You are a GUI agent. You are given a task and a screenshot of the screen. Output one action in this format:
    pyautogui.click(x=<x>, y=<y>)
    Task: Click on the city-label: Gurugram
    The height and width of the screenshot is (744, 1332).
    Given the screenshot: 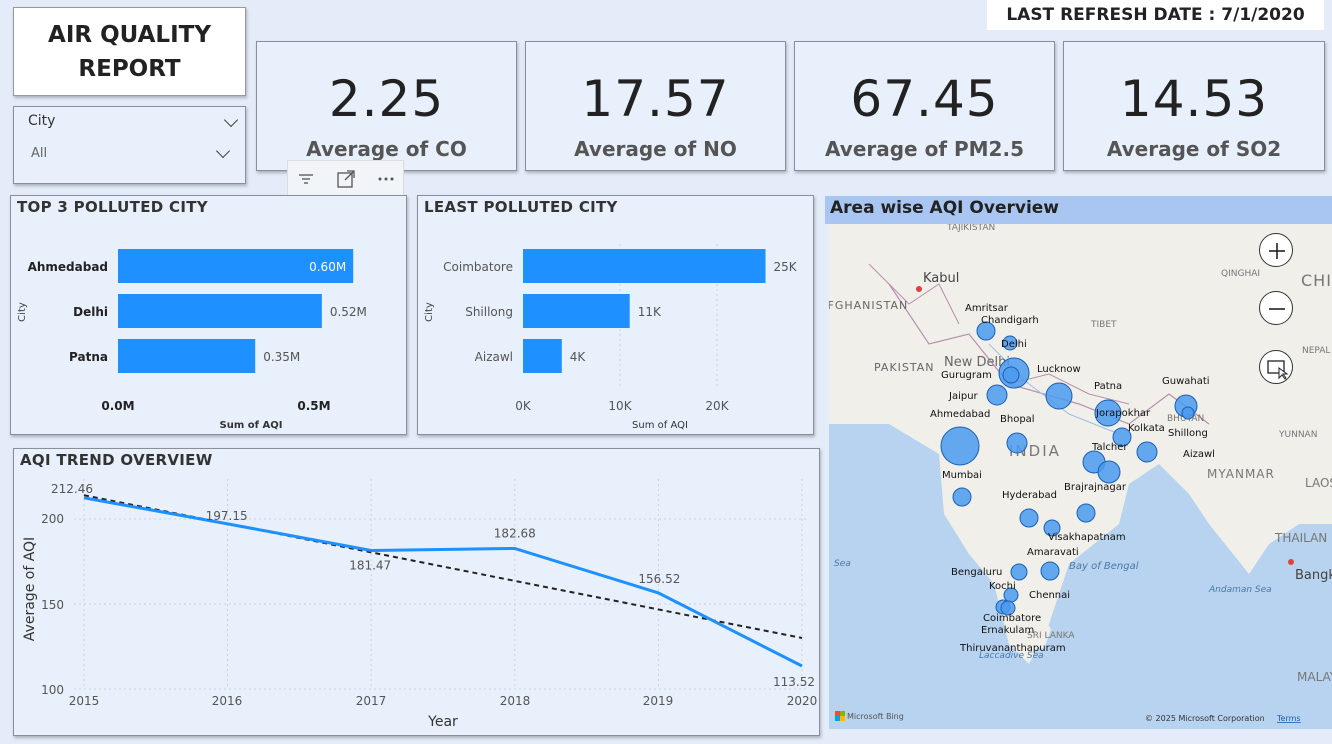 What is the action you would take?
    pyautogui.click(x=966, y=375)
    